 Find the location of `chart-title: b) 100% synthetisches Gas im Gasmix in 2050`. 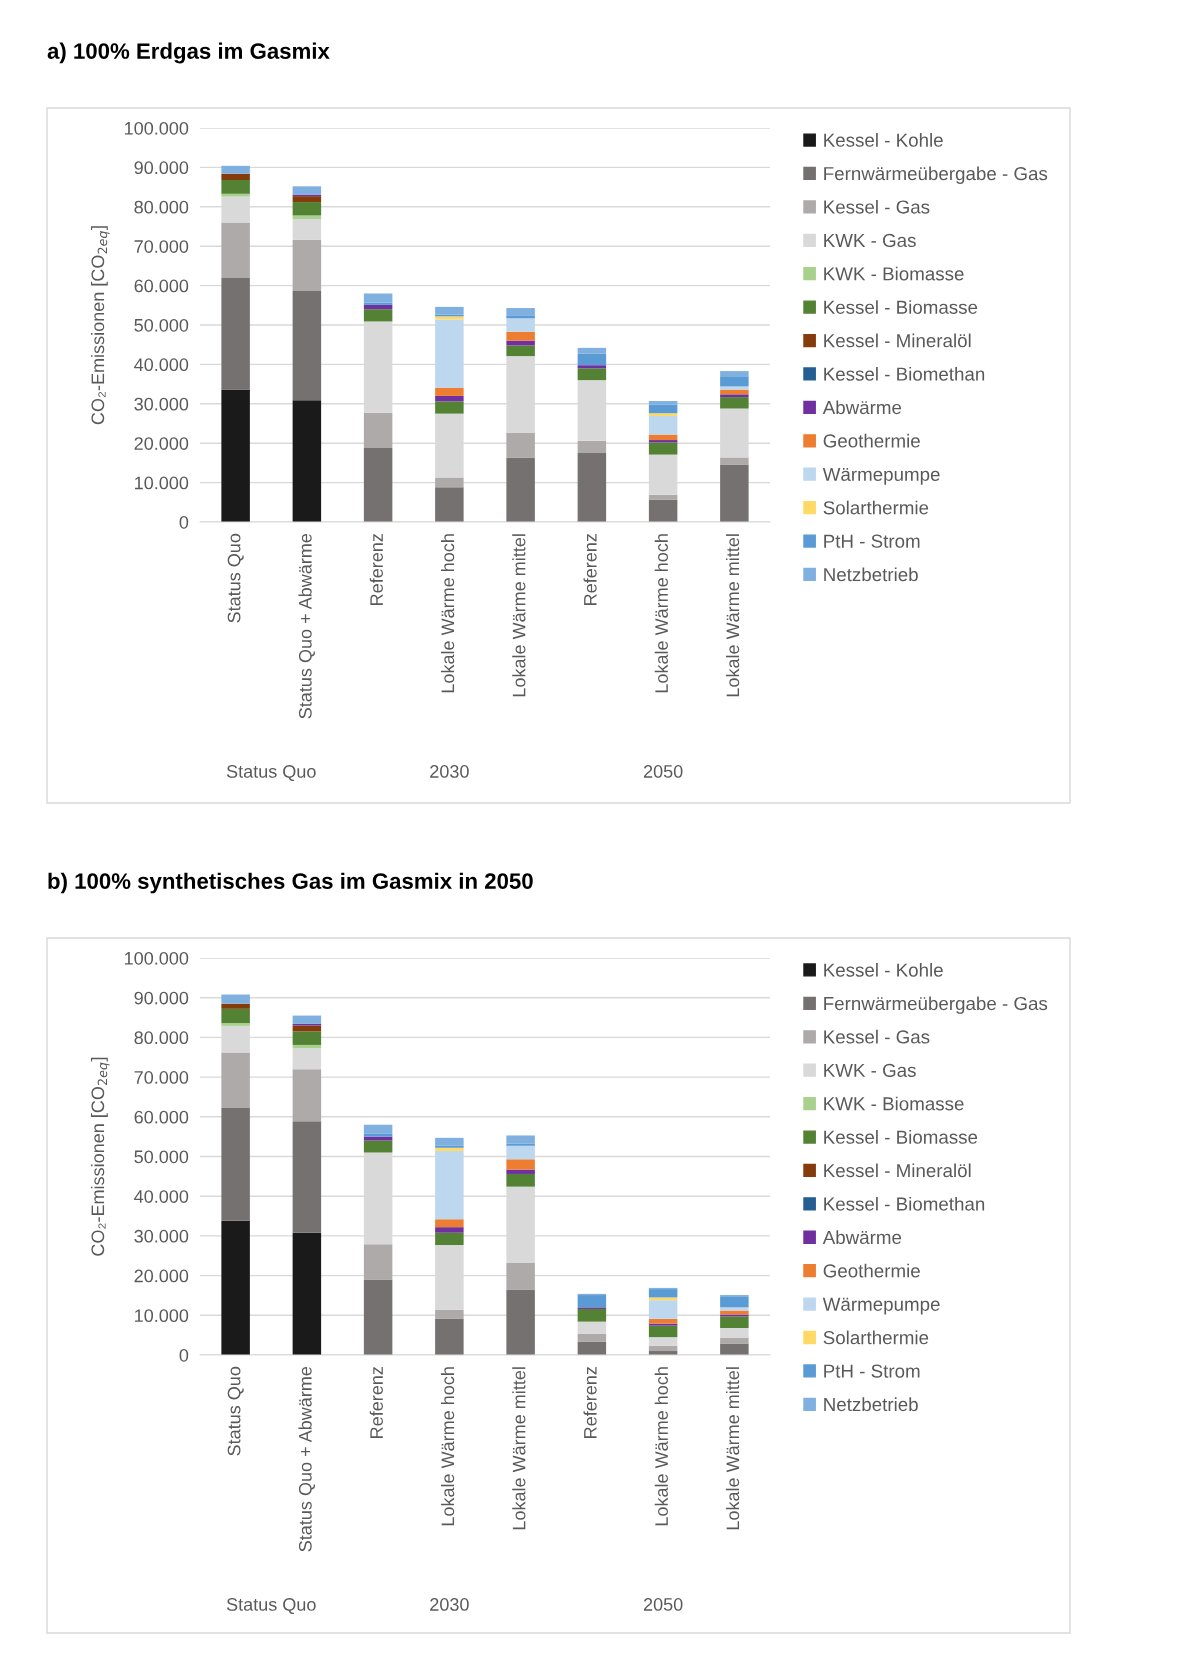

chart-title: b) 100% synthetisches Gas im Gasmix in 2050 is located at coordinates (290, 883).